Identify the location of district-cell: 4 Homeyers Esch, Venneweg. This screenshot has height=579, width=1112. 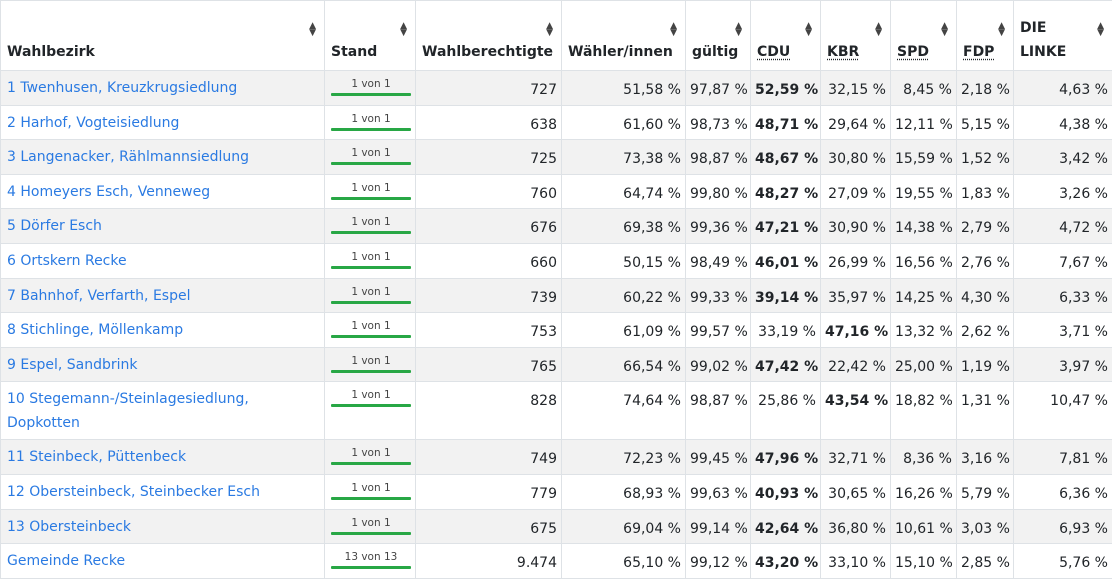
(163, 191).